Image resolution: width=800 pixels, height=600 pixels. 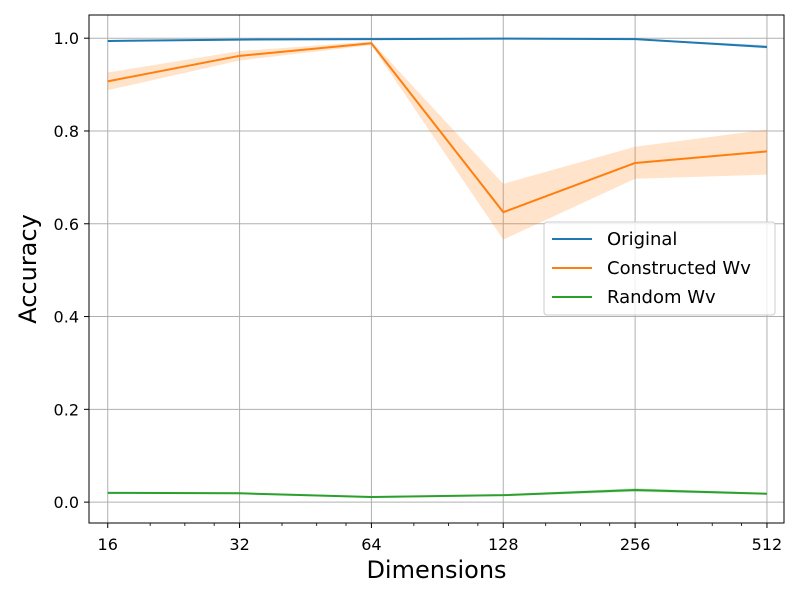 I want to click on legend-label: Constructed Wv, so click(x=679, y=268).